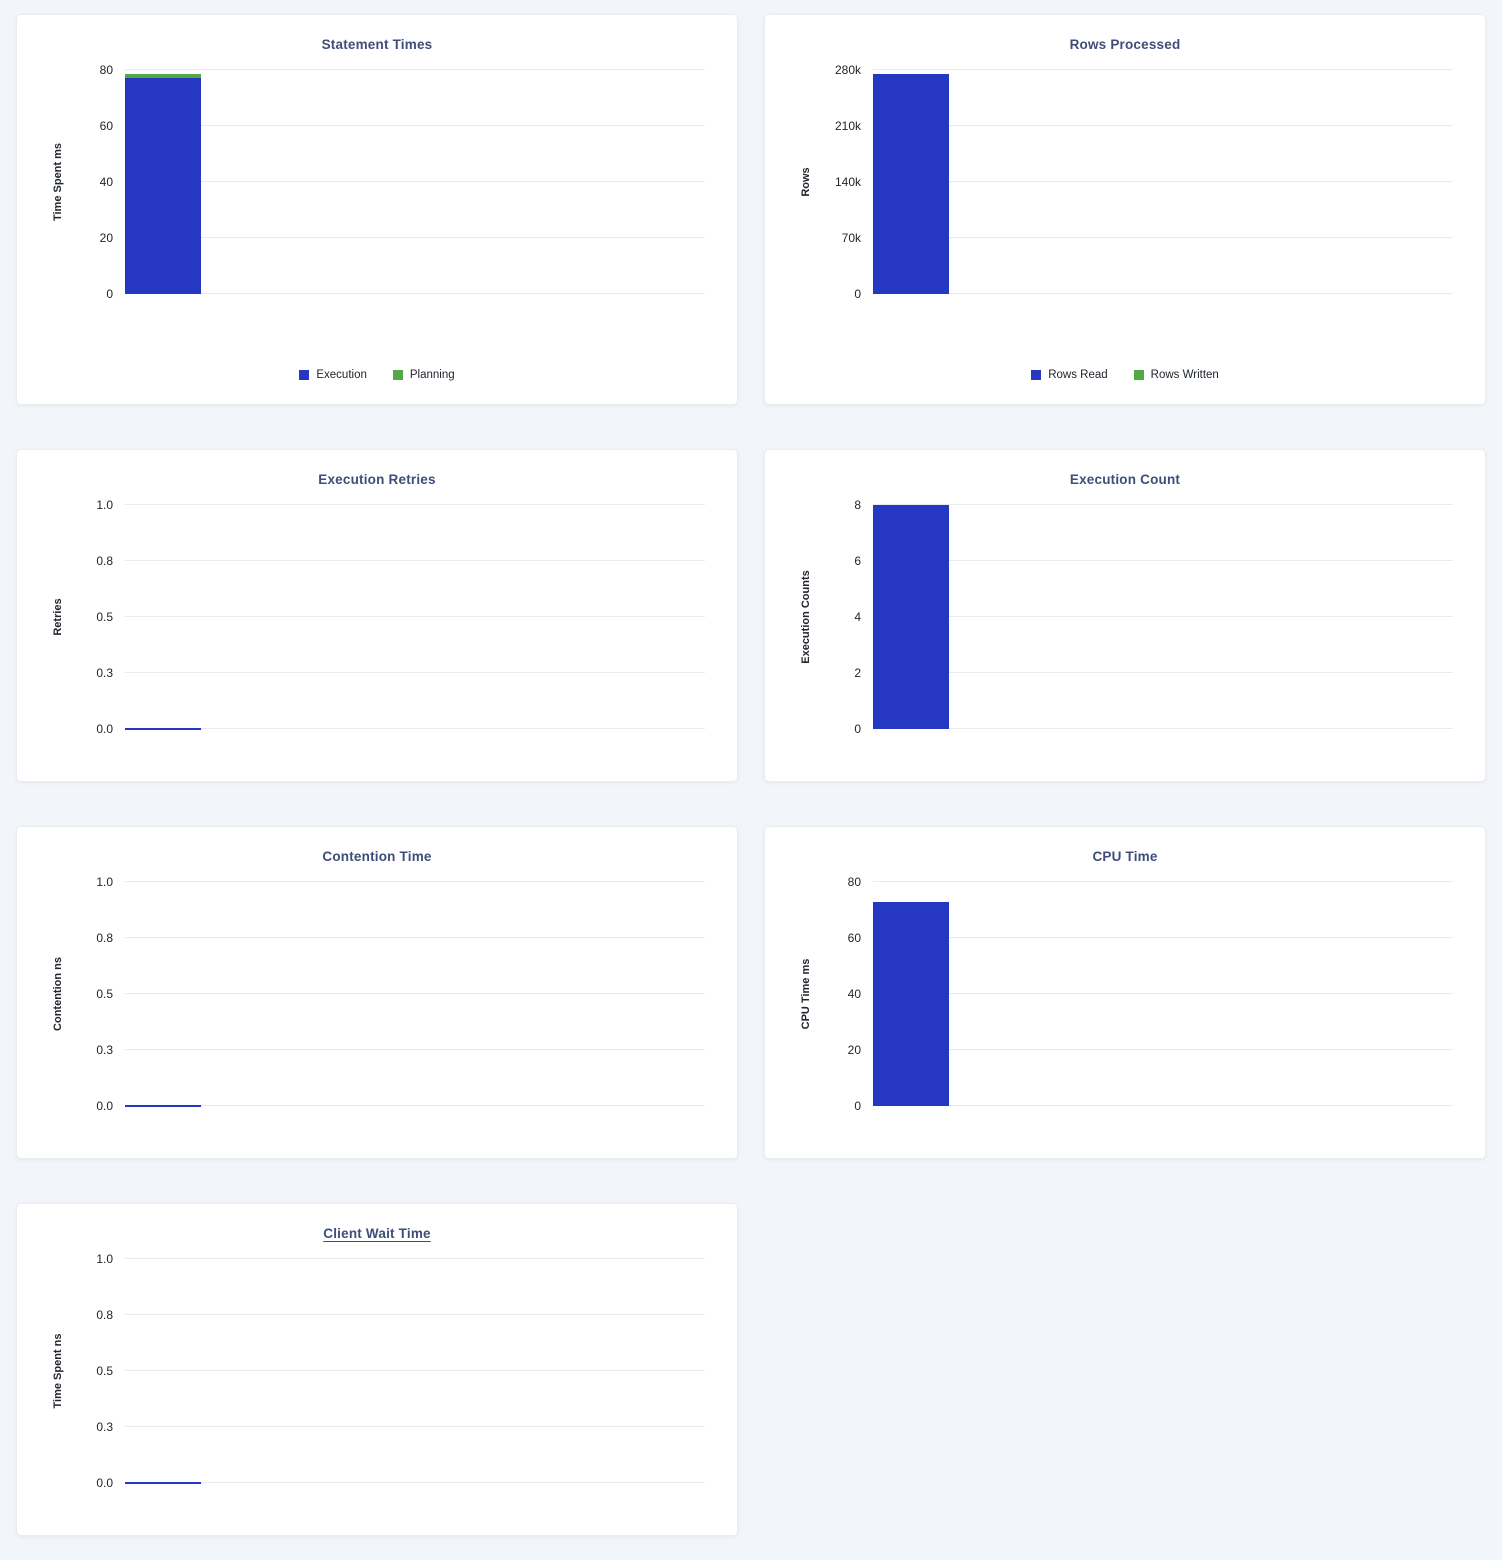 This screenshot has width=1502, height=1560. I want to click on legend-label: Rows Read, so click(1078, 375).